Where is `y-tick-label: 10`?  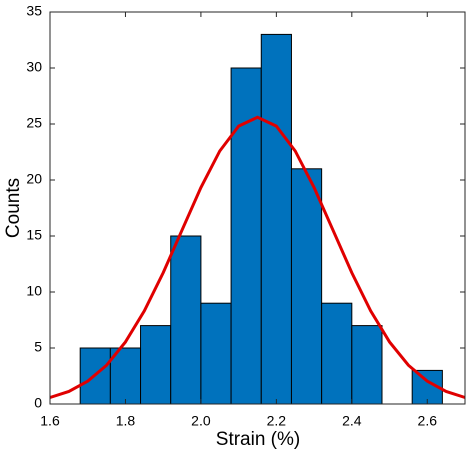
y-tick-label: 10 is located at coordinates (34, 291).